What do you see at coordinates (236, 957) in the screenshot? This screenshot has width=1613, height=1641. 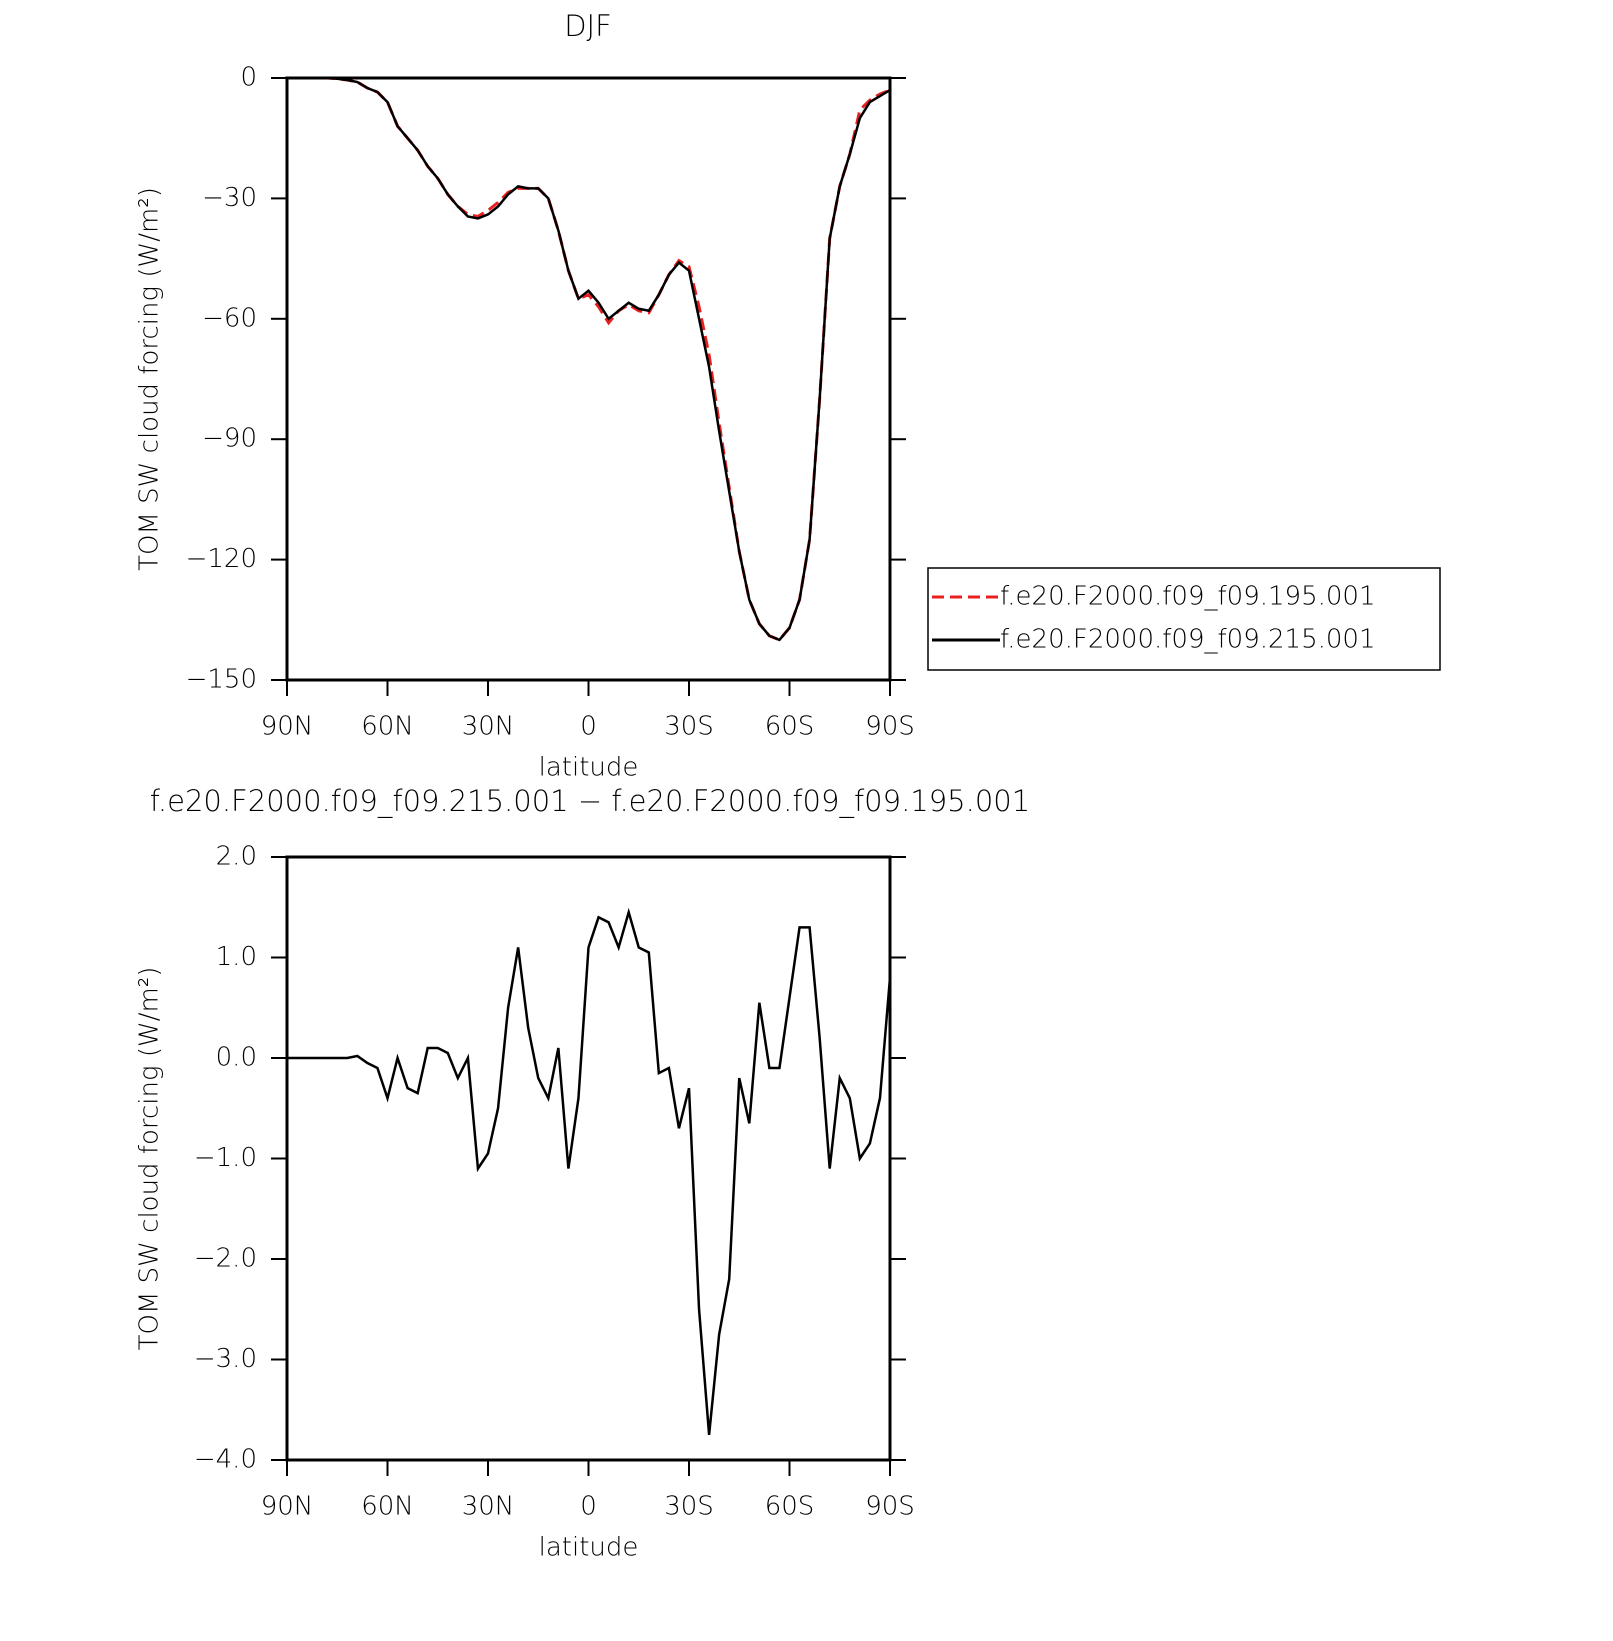 I see `y-tick-label: 1.0` at bounding box center [236, 957].